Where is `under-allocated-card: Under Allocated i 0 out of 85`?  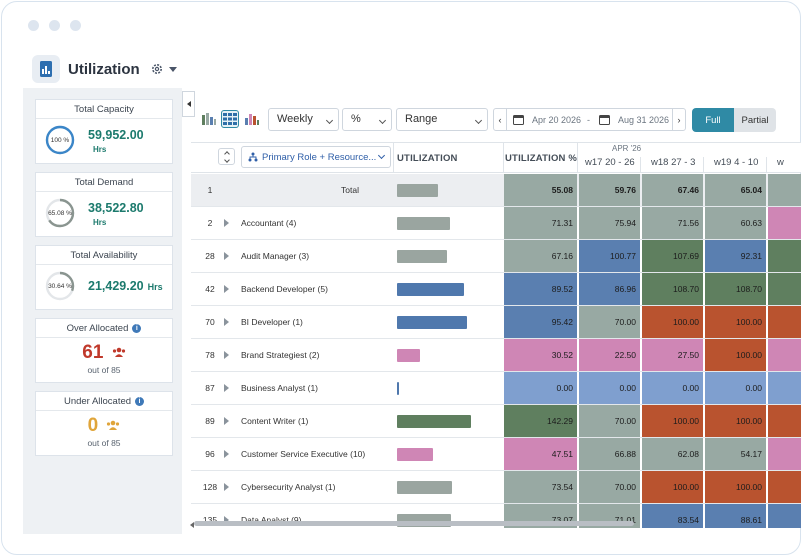
under-allocated-card: Under Allocated i 0 out of 85 is located at coordinates (104, 423).